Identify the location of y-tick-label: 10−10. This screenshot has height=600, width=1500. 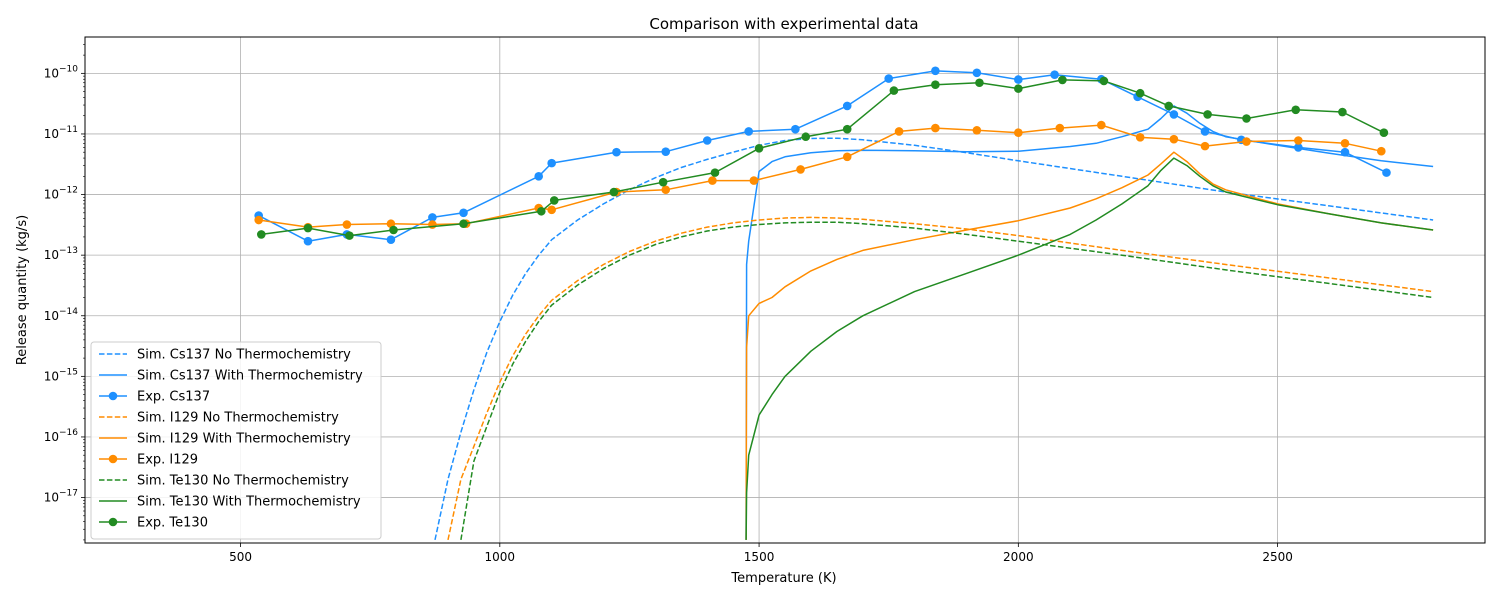
(61, 72).